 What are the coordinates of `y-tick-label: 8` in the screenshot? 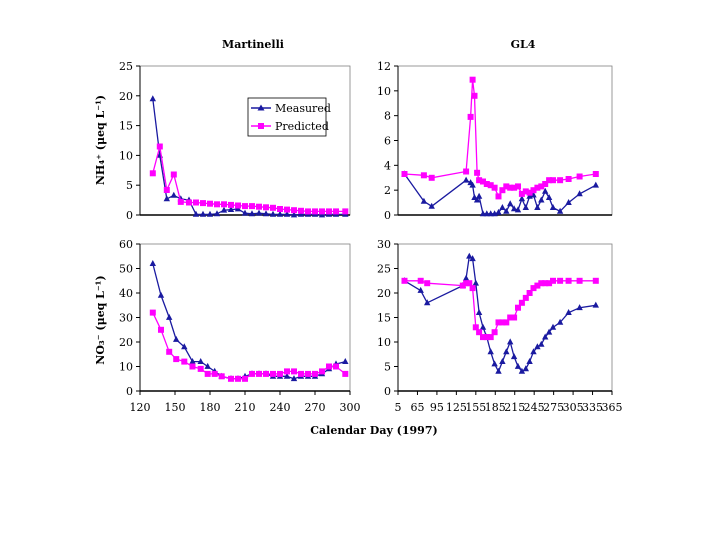 It's located at (387, 116).